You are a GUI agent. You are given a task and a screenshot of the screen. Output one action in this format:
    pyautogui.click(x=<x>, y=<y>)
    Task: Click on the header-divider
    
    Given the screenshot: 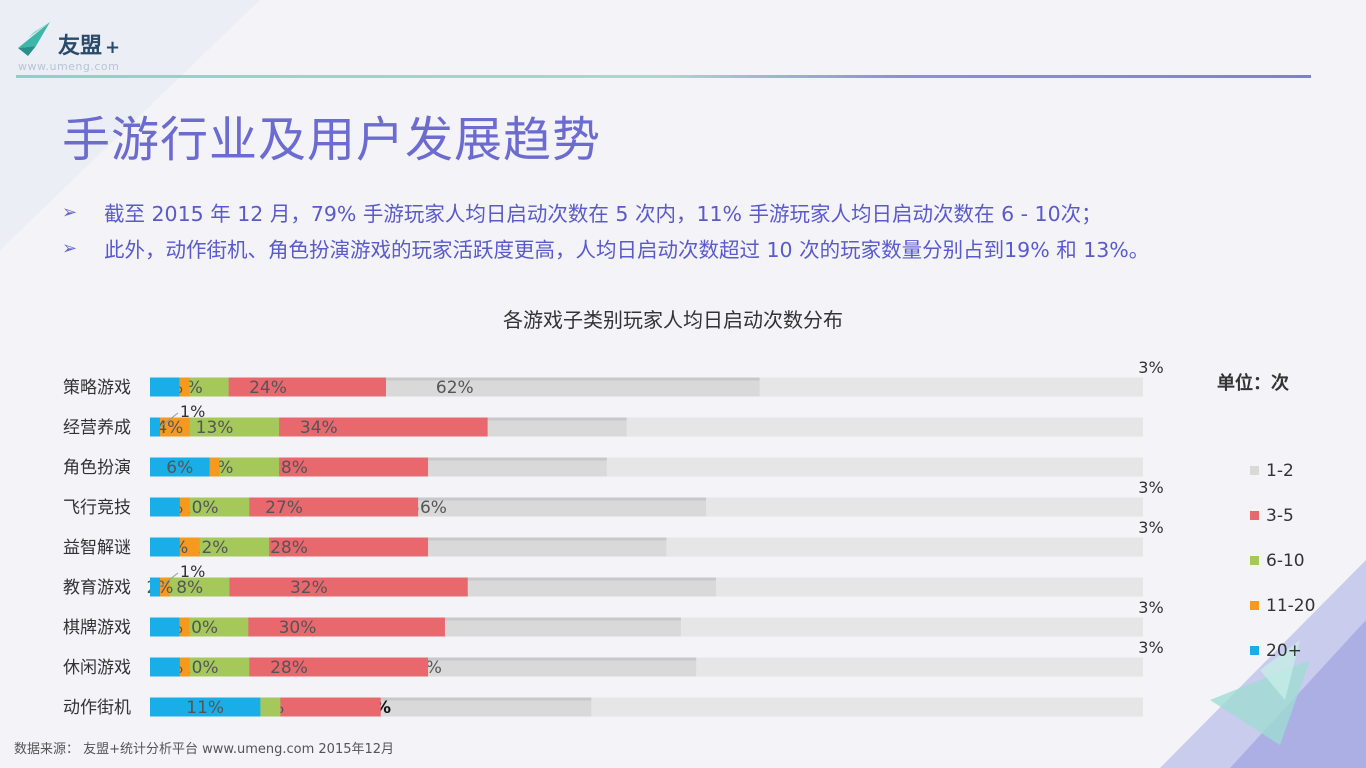 What is the action you would take?
    pyautogui.click(x=663, y=76)
    